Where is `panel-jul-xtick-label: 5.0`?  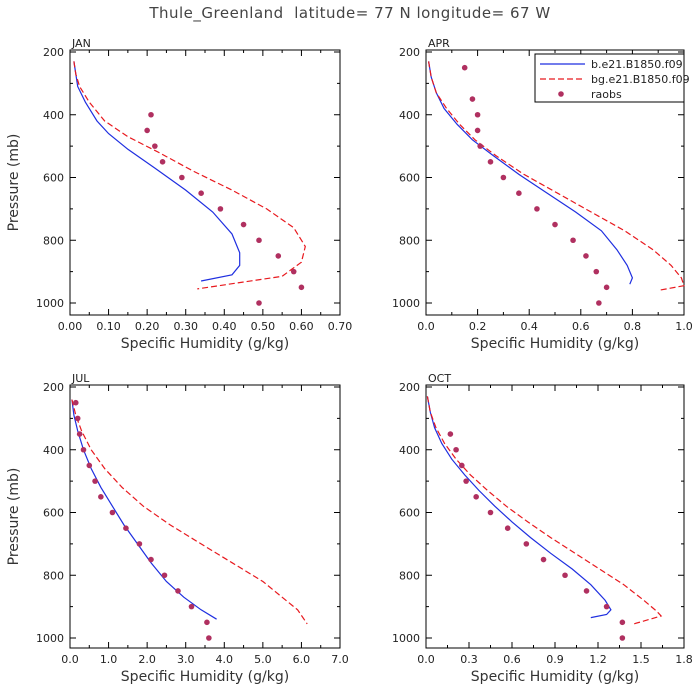
panel-jul-xtick-label: 5.0 is located at coordinates (263, 659).